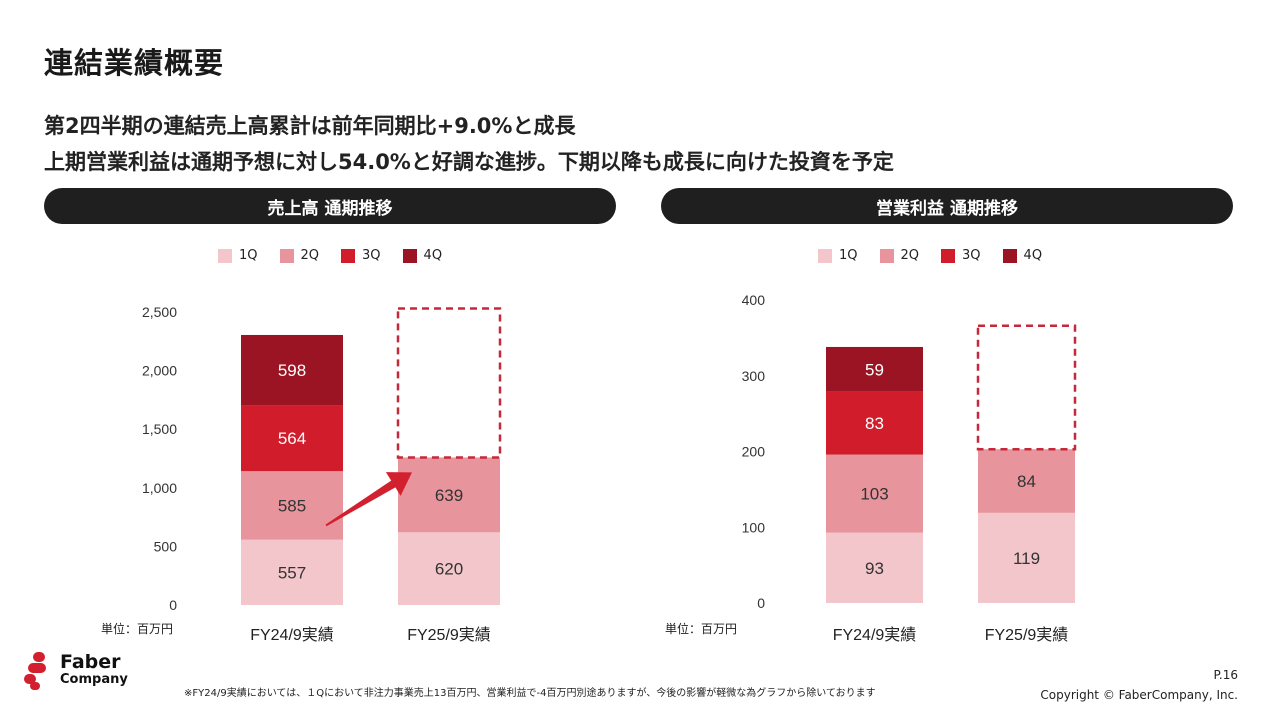 The height and width of the screenshot is (720, 1280). I want to click on sales-data-label: 557, so click(292, 572).